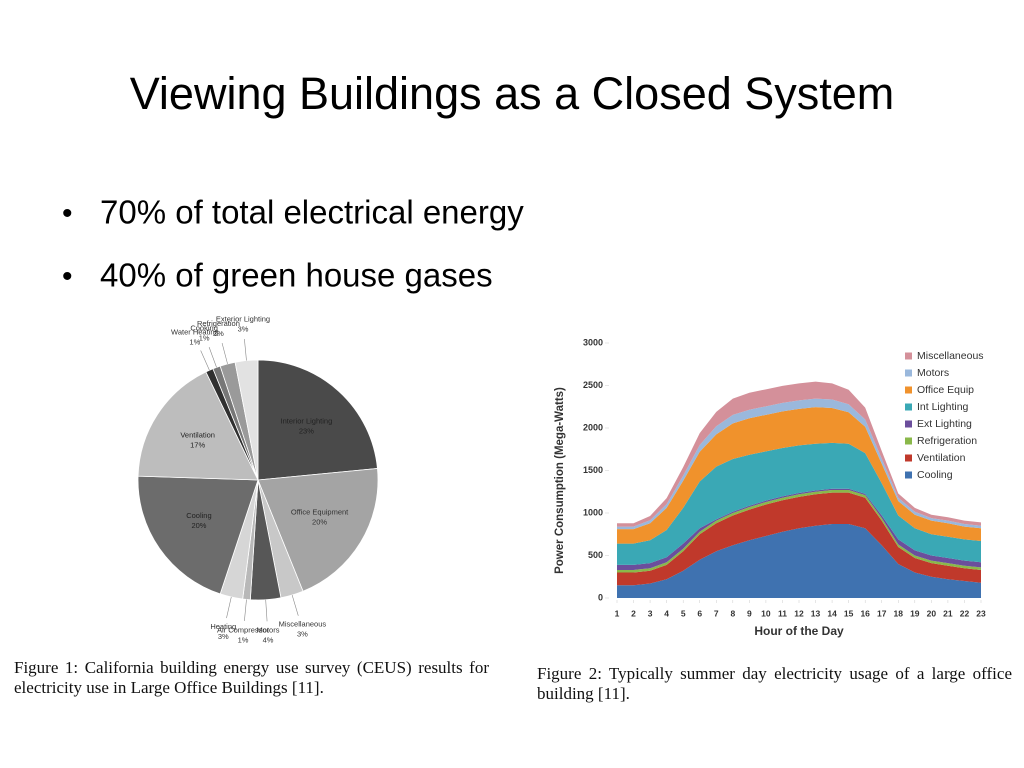 The image size is (1024, 768). What do you see at coordinates (303, 624) in the screenshot?
I see `slice-label: Miscellaneous` at bounding box center [303, 624].